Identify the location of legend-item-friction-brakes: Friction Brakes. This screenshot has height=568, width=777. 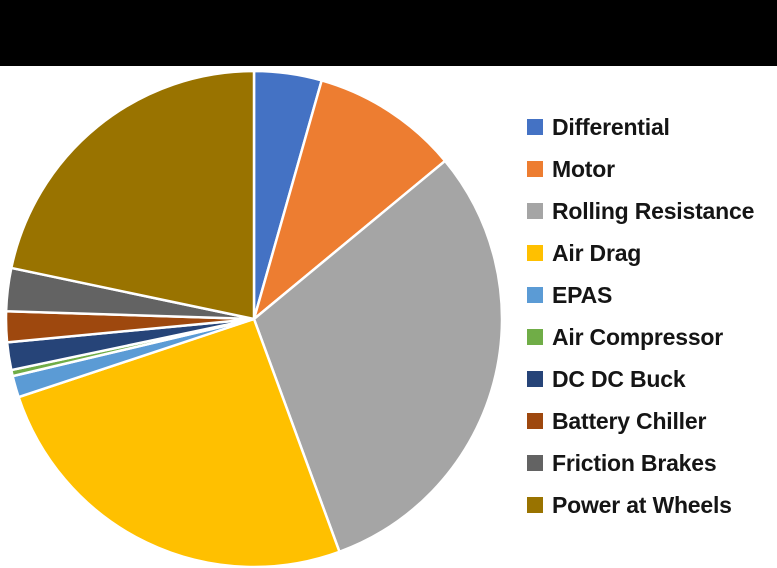
(652, 463).